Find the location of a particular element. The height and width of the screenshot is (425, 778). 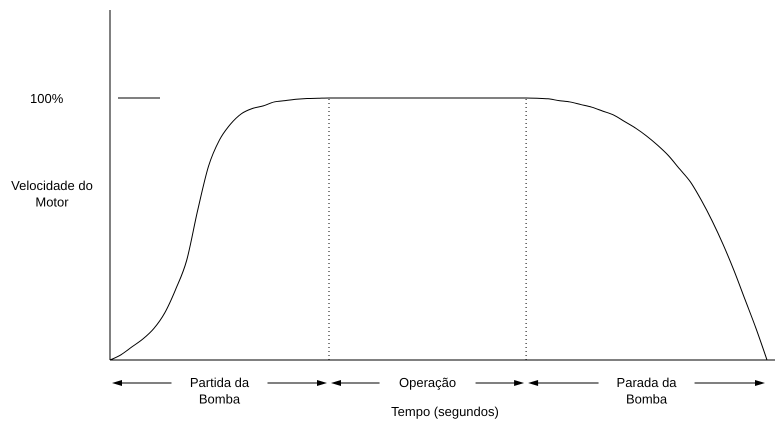

y-axis-title: Velocidade do Motor is located at coordinates (52, 194).